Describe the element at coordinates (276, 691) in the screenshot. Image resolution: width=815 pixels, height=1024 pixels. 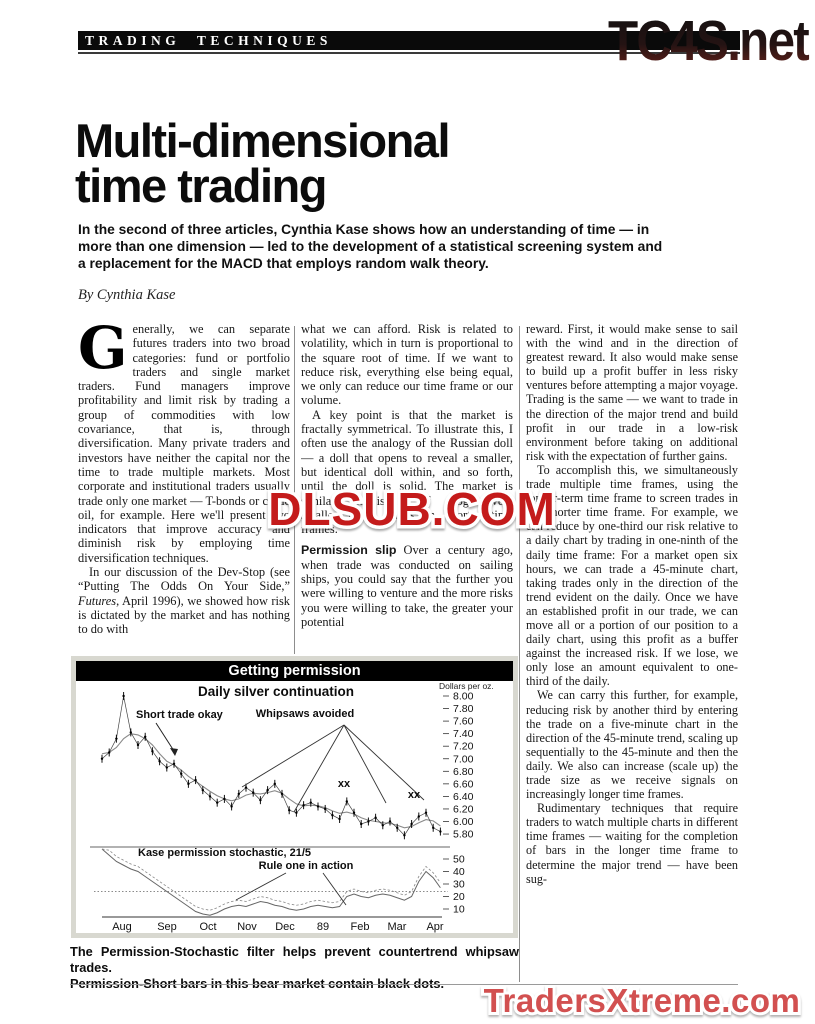
I see `chart-subtitle: Daily silver continuation` at that location.